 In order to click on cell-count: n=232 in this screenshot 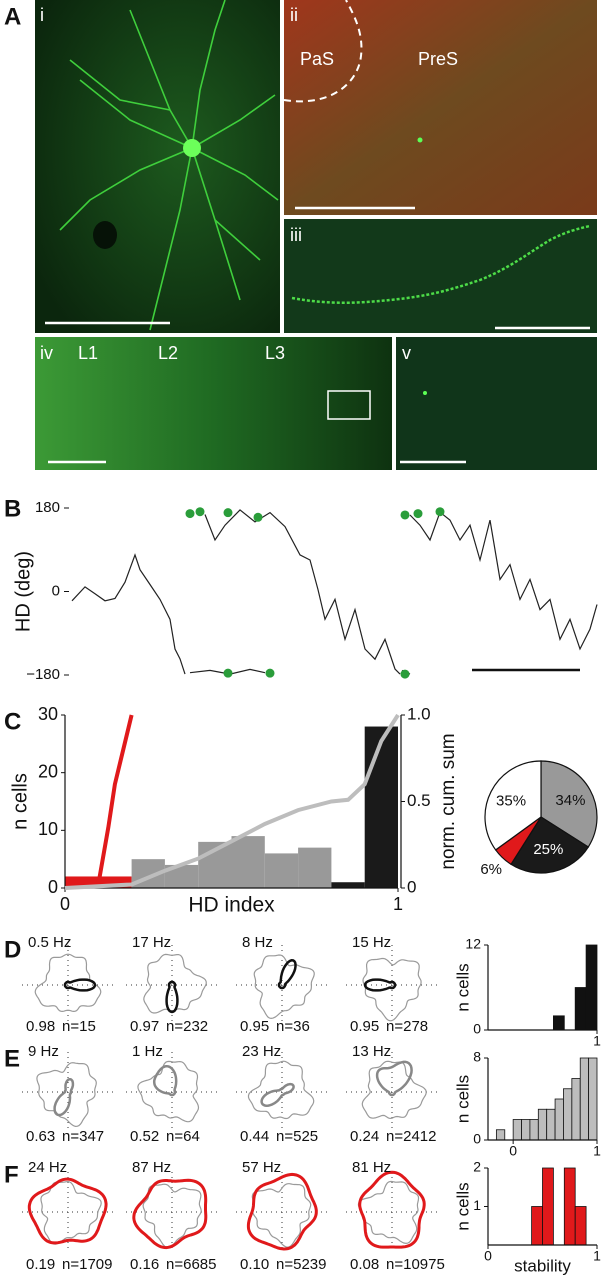, I will do `click(187, 1026)`.